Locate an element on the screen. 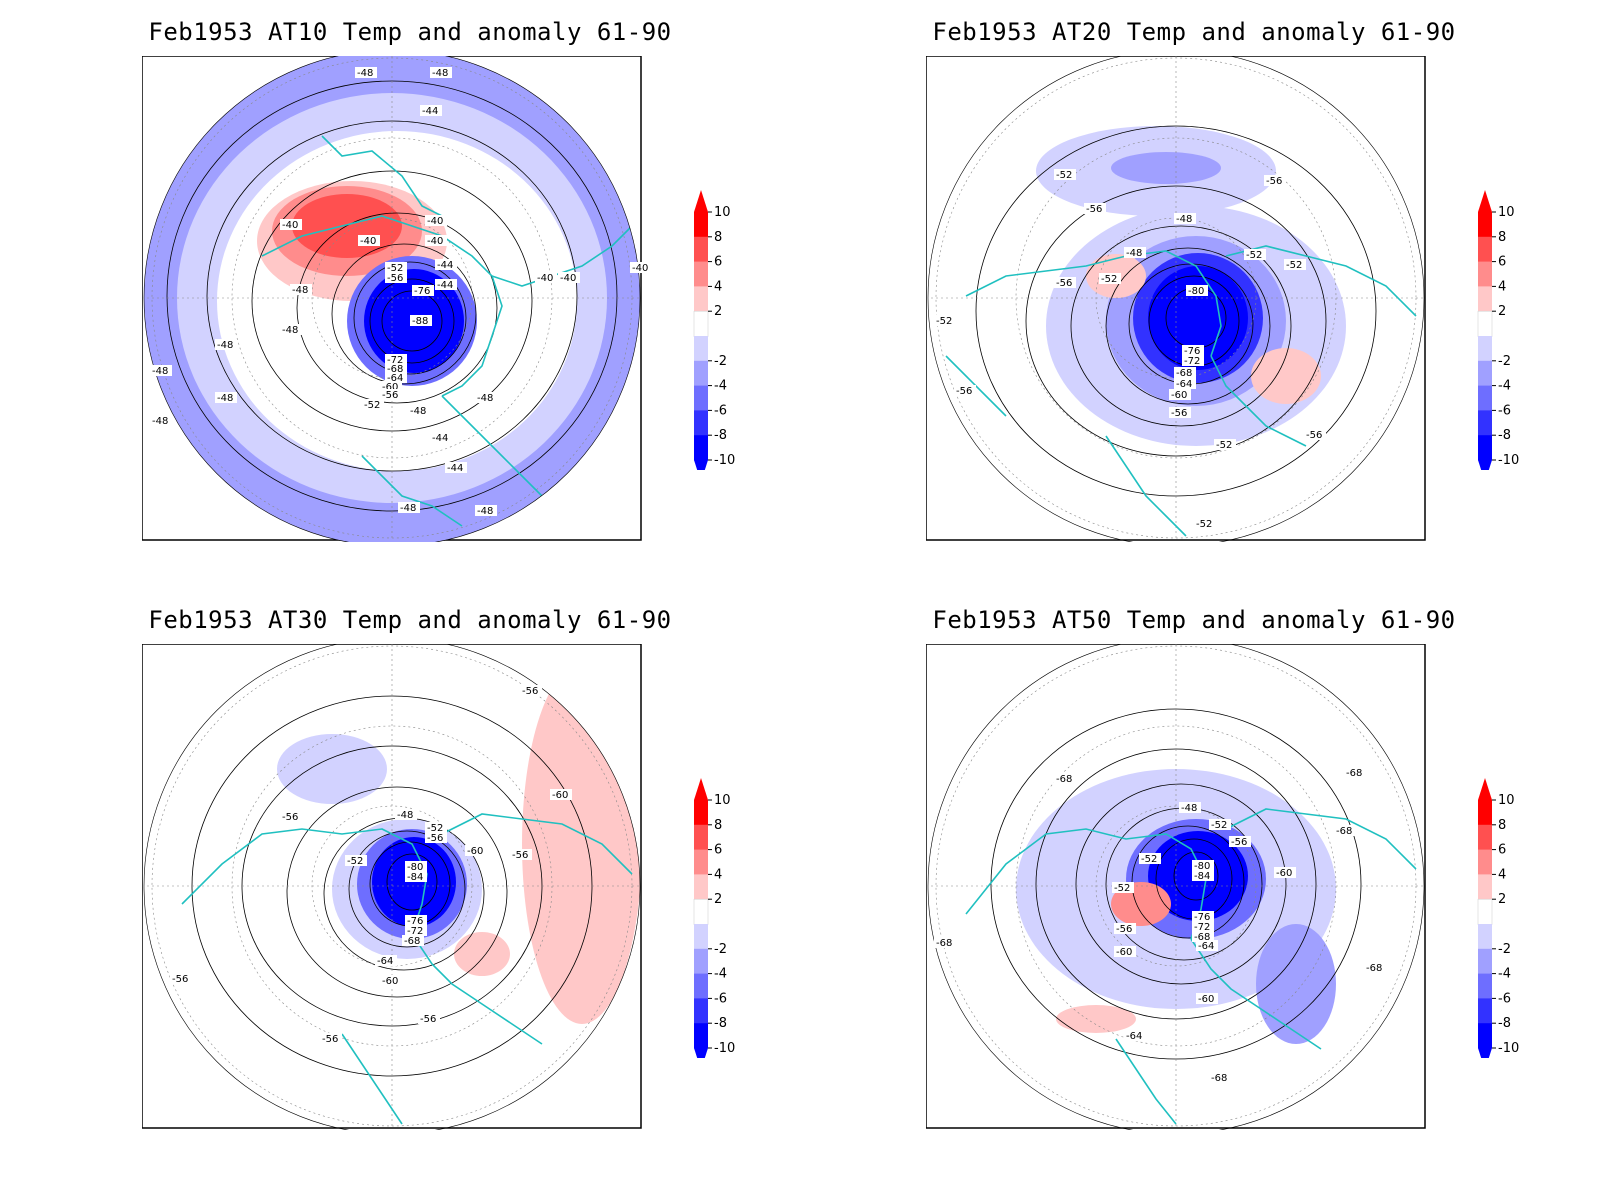  colorbar-label: -4 is located at coordinates (1504, 386).